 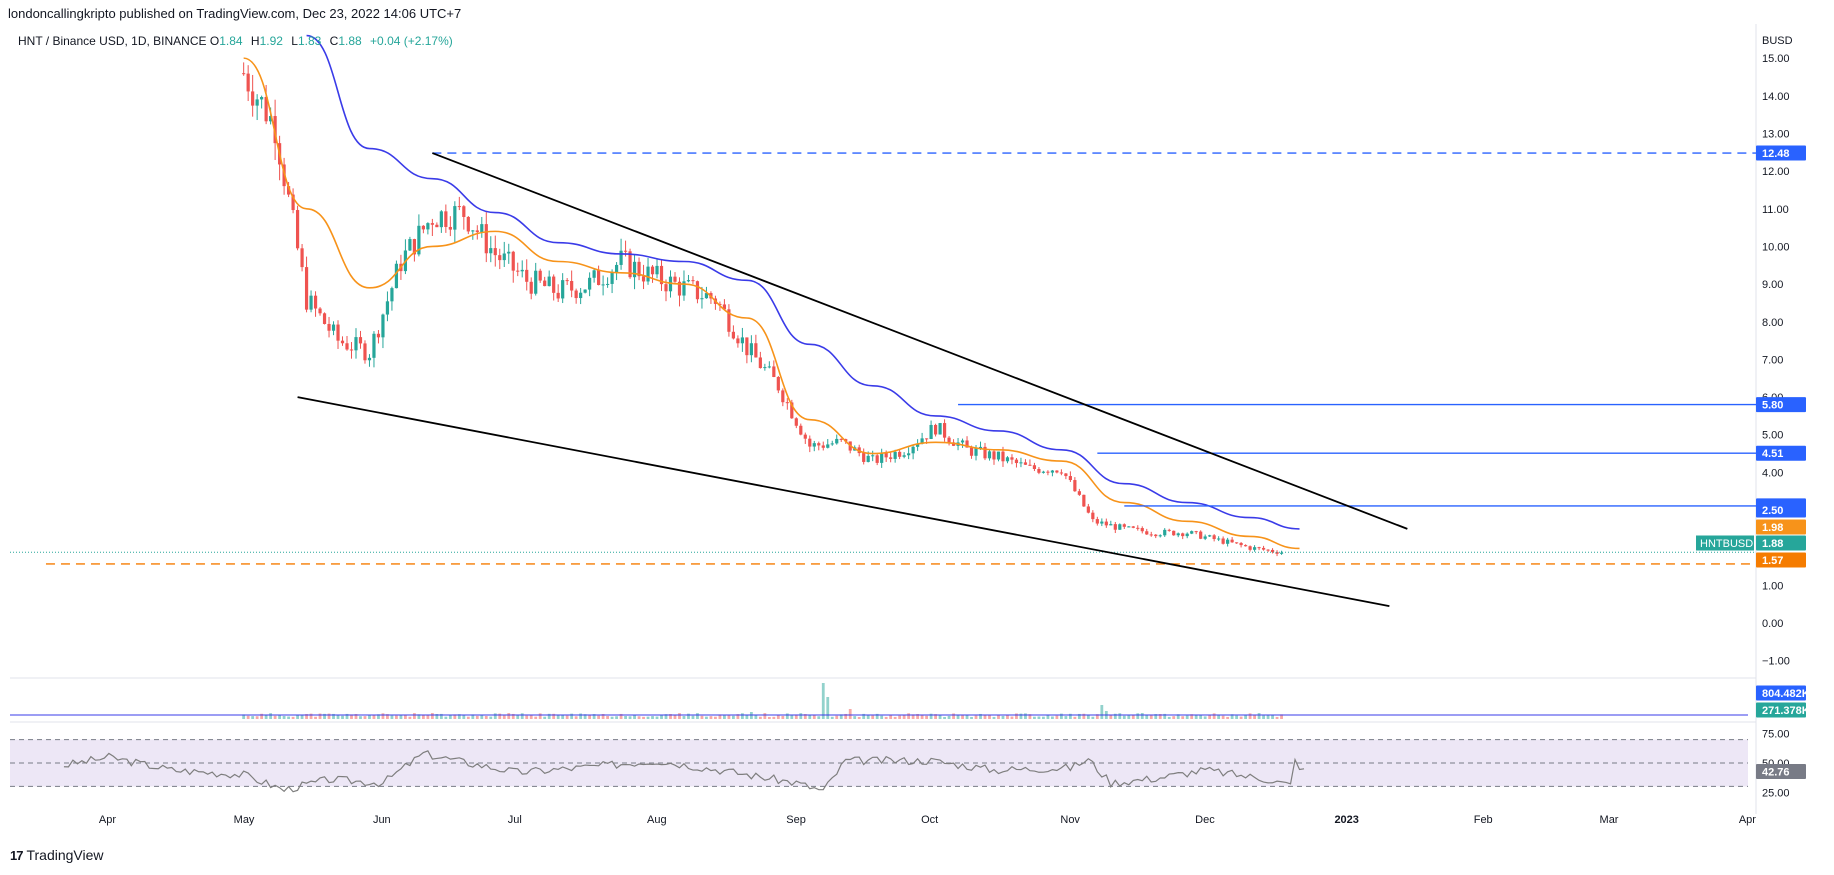 What do you see at coordinates (927, 820) in the screenshot?
I see `time-axis: Apr May Jun Jul Aug Sep Oct Nov Dec 2023 Feb Mar Apr` at bounding box center [927, 820].